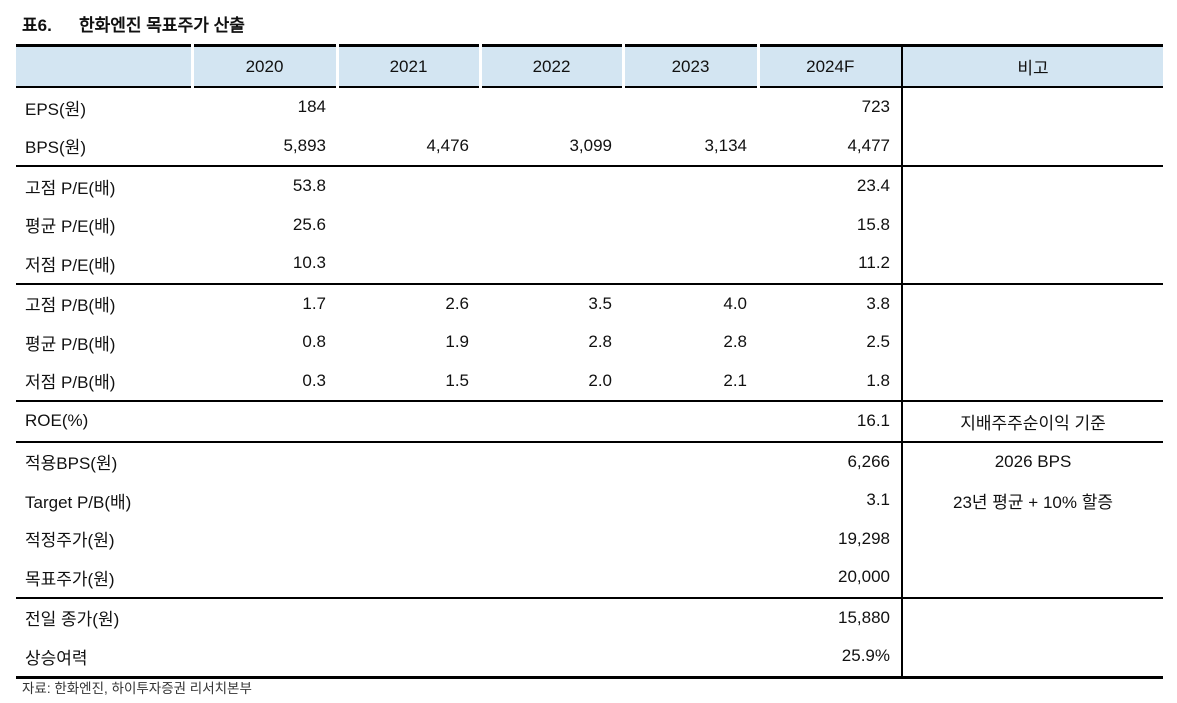 Image resolution: width=1177 pixels, height=703 pixels. Describe the element at coordinates (1032, 460) in the screenshot. I see `remark-cell: 2026 BPS` at that location.